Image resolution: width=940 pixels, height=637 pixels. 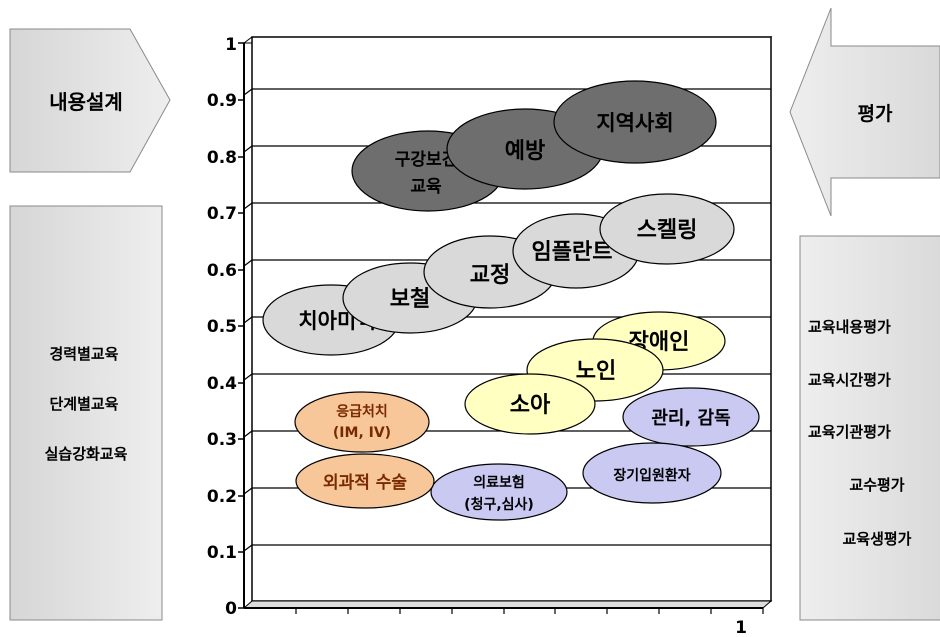 What do you see at coordinates (222, 158) in the screenshot?
I see `y-tick-label: 0.8` at bounding box center [222, 158].